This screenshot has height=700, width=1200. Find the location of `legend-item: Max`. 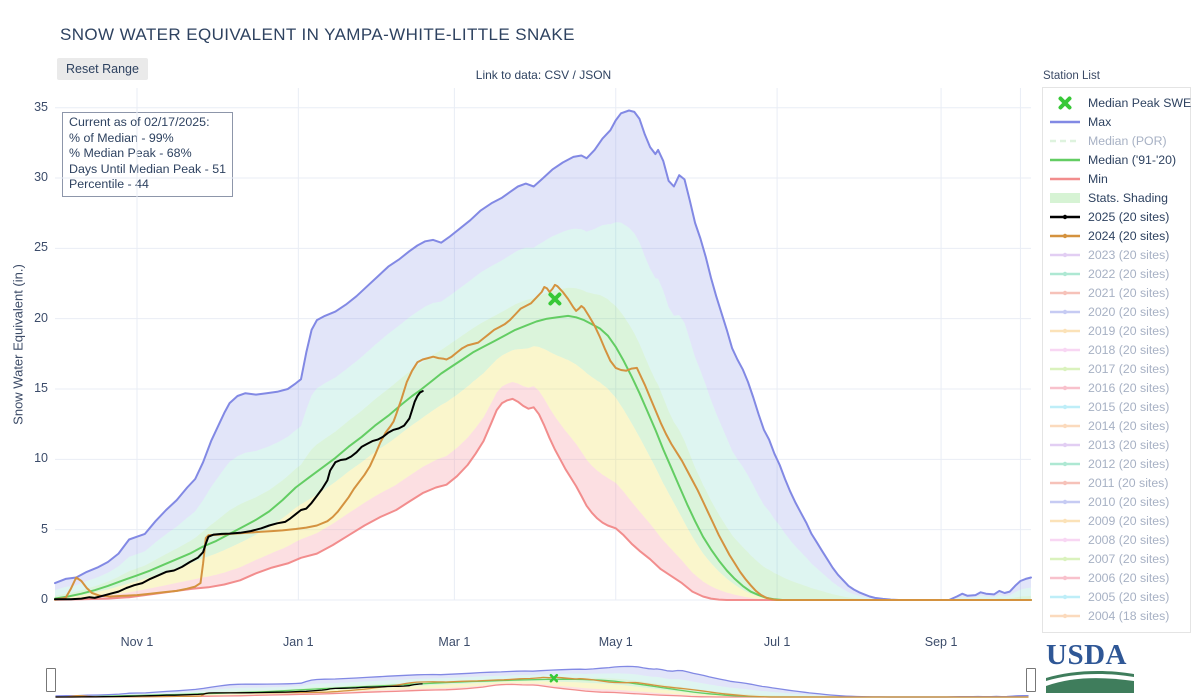

legend-item: Max is located at coordinates (1116, 121).